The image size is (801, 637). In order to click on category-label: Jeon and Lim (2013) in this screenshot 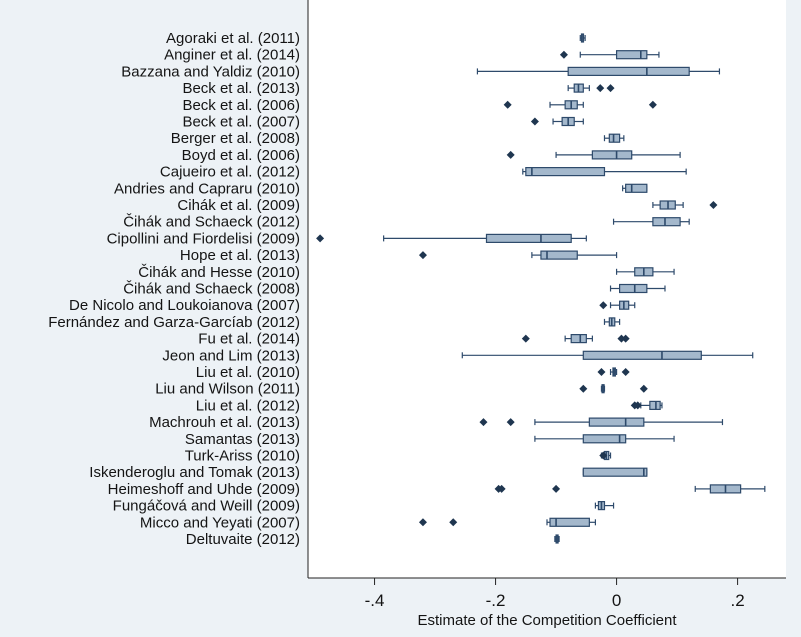, I will do `click(231, 355)`.